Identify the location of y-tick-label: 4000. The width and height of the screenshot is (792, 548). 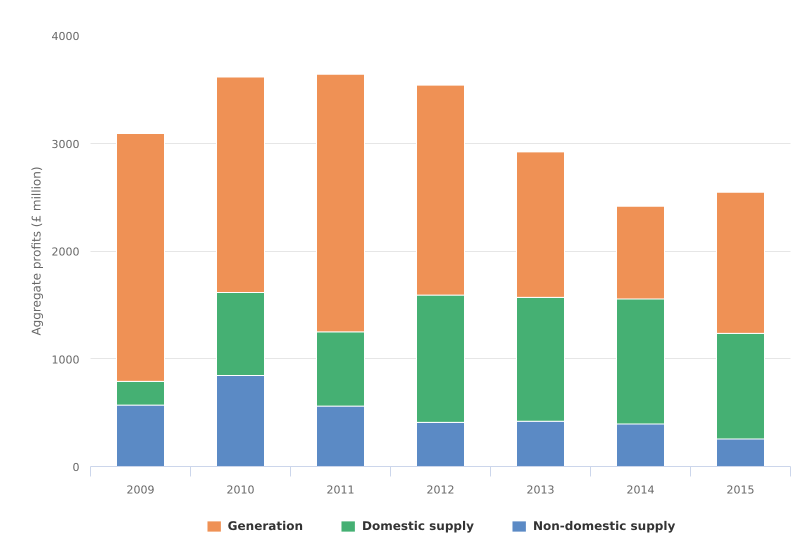
(66, 36).